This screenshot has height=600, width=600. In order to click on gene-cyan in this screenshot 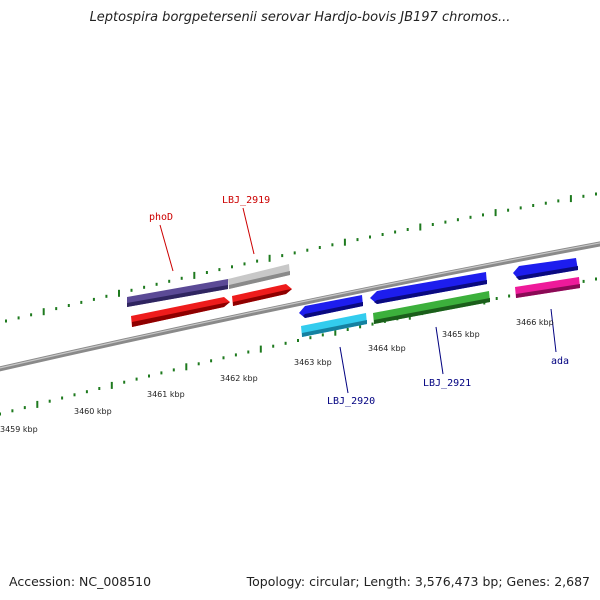, I will do `click(334, 325)`.